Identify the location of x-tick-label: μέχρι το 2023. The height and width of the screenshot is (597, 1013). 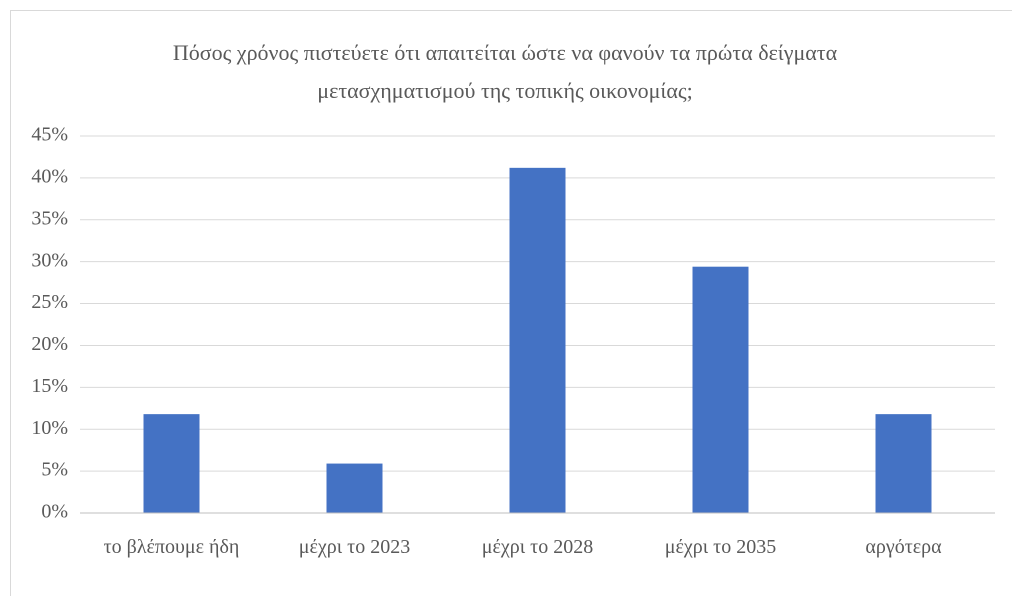
(354, 547).